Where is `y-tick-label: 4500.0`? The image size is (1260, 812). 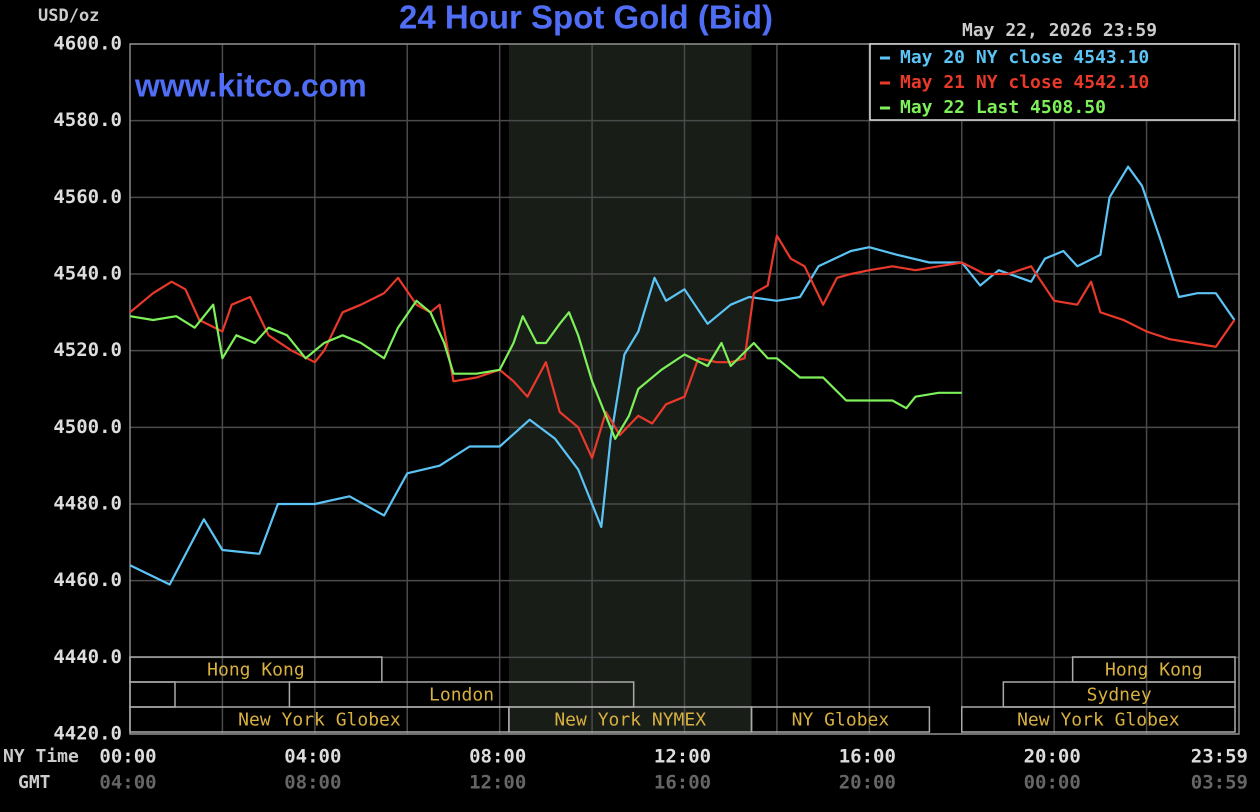
y-tick-label: 4500.0 is located at coordinates (87, 427).